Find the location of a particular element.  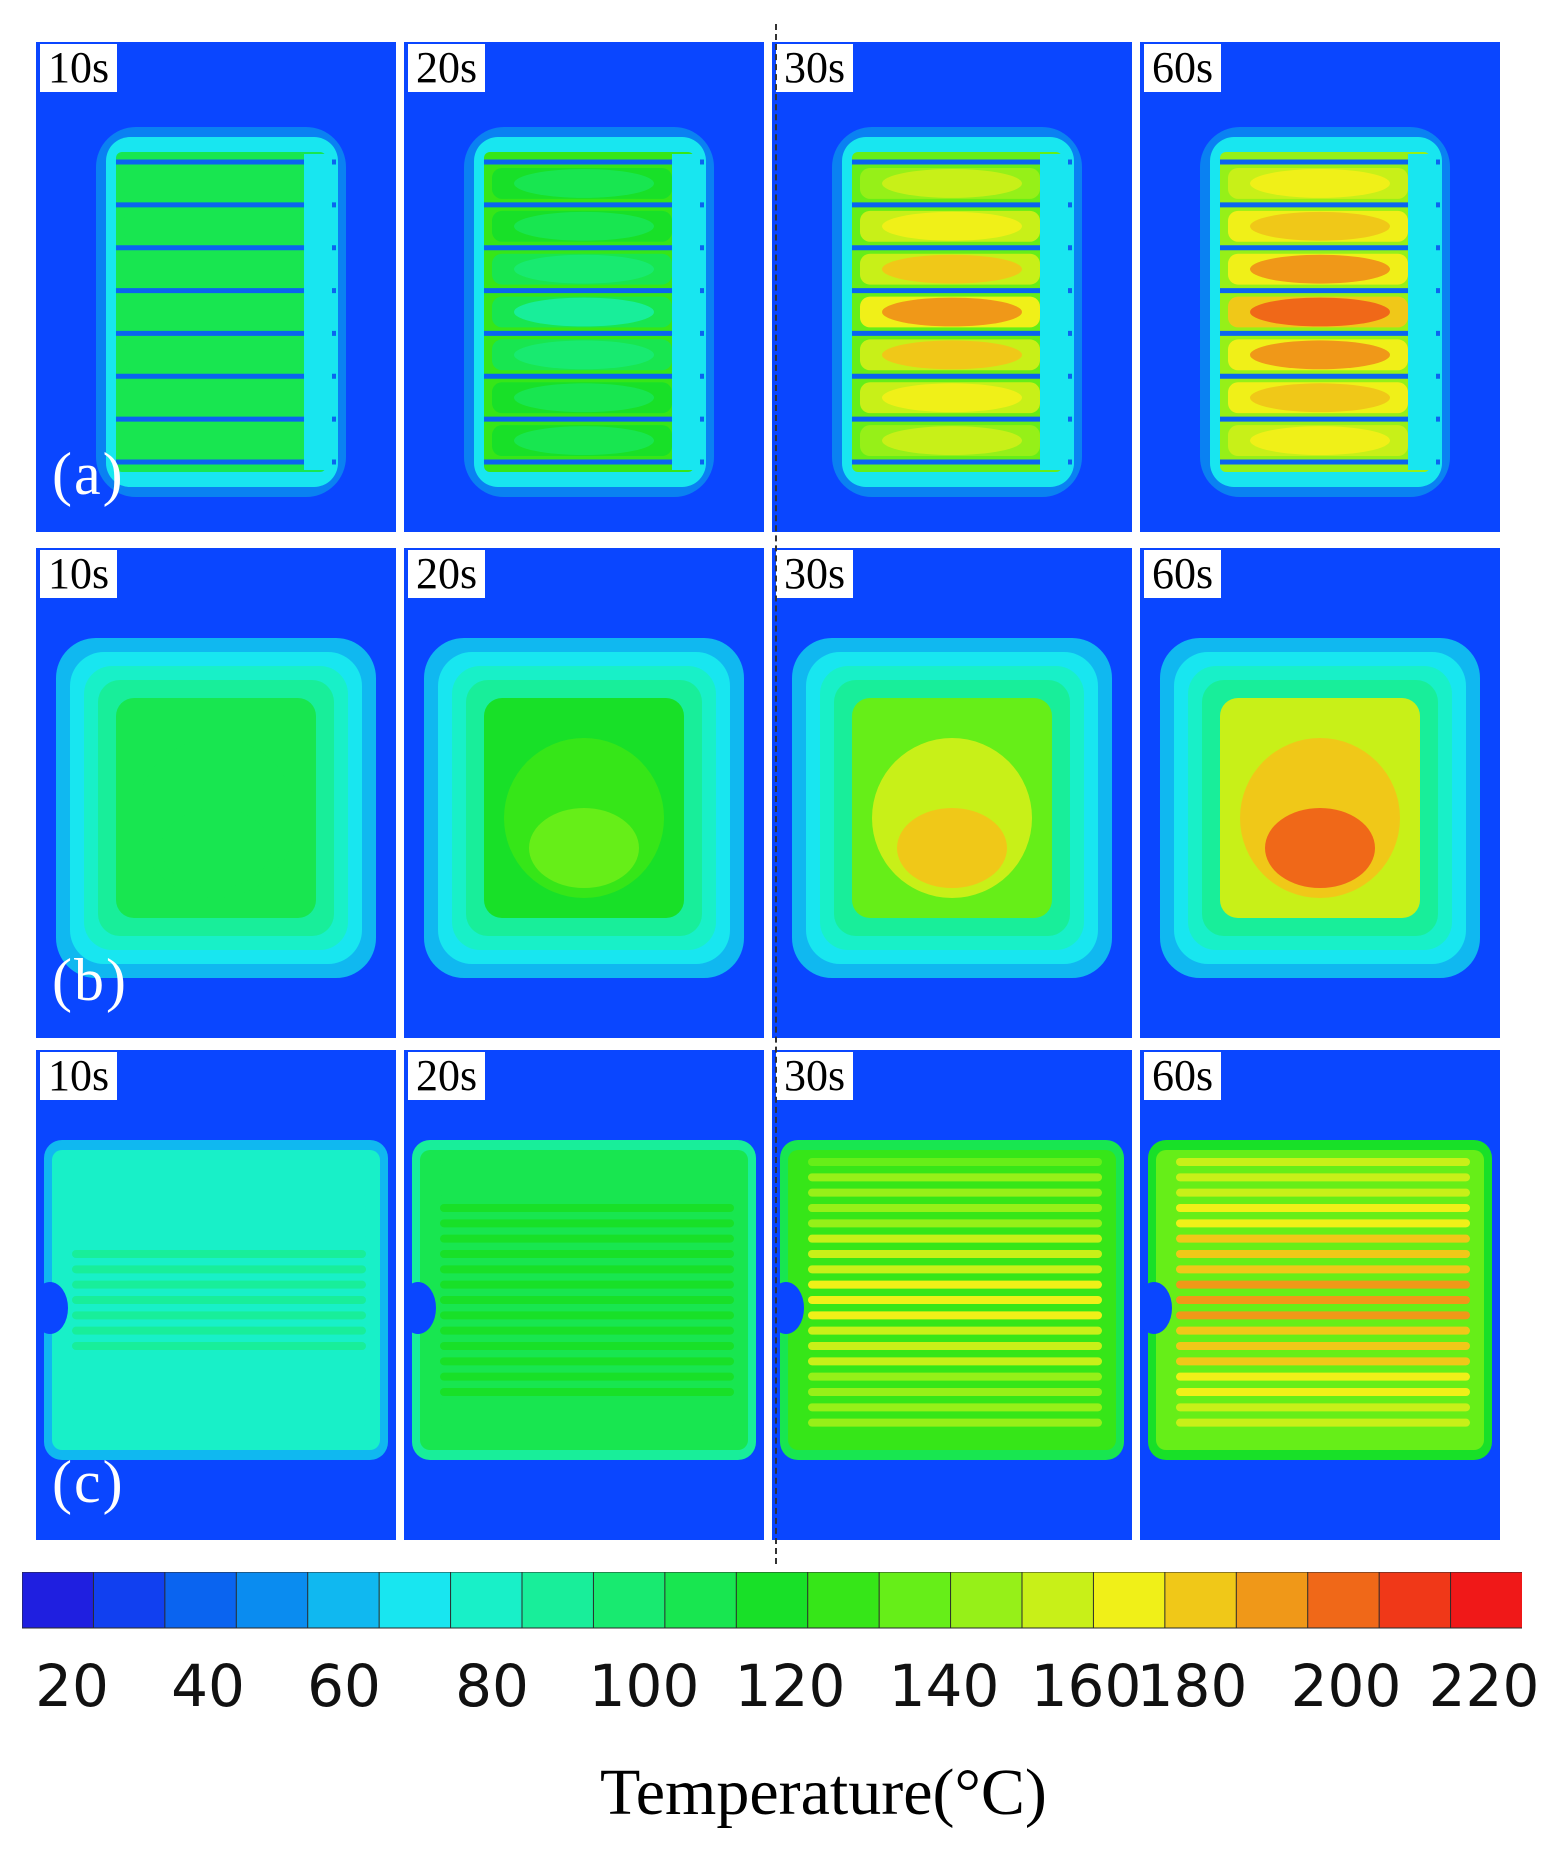

heatmap-panel-block-60s is located at coordinates (1320, 793).